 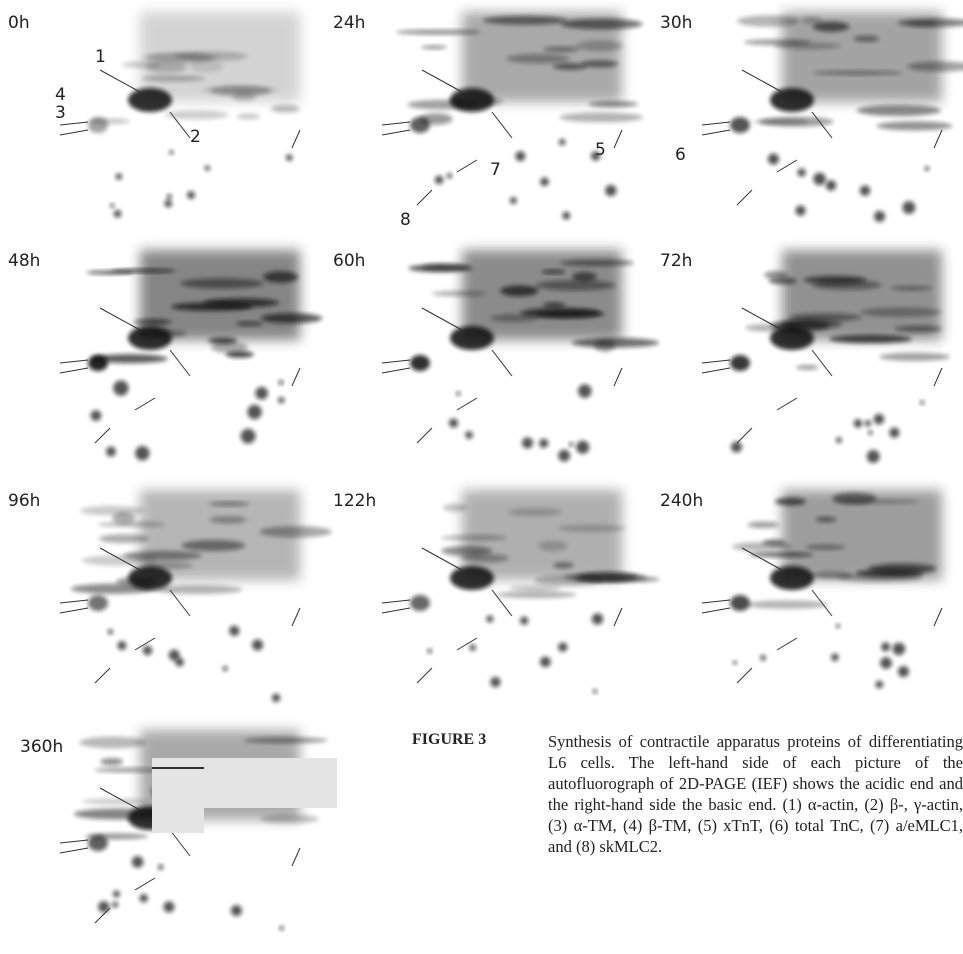 What do you see at coordinates (449, 739) in the screenshot?
I see `caption-title: FIGURE 3` at bounding box center [449, 739].